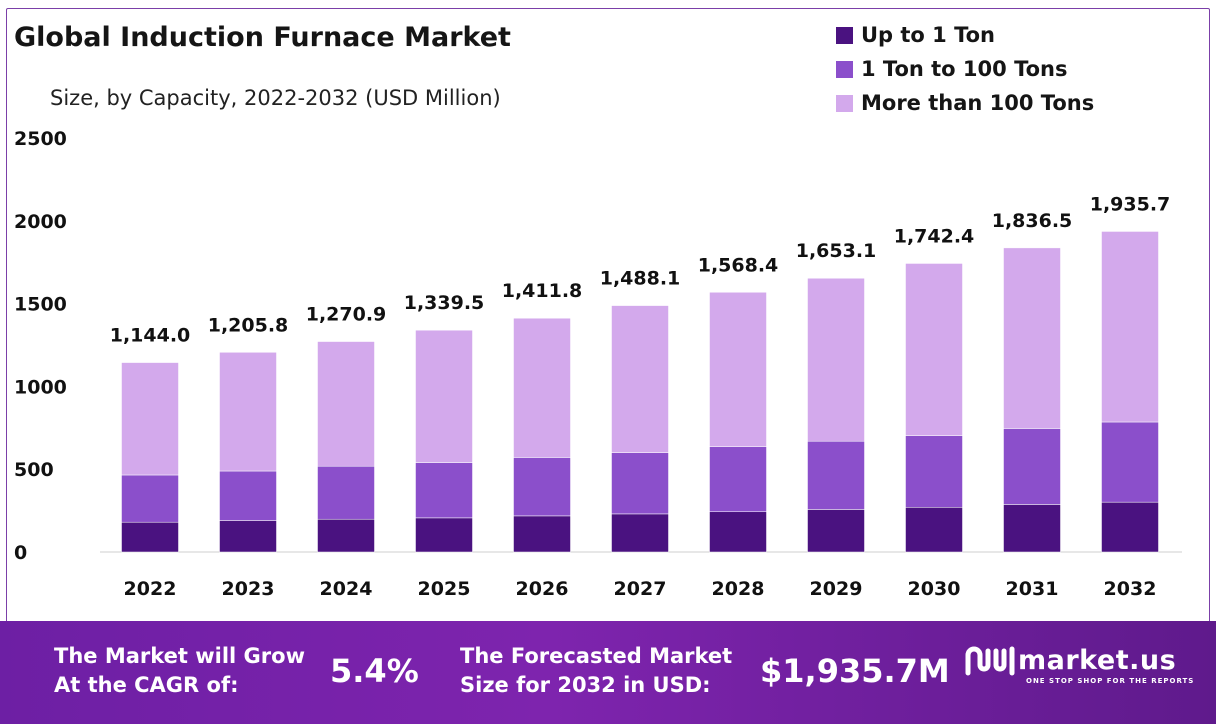 The image size is (1216, 724). Describe the element at coordinates (34, 470) in the screenshot. I see `y-tick-label: 500` at that location.